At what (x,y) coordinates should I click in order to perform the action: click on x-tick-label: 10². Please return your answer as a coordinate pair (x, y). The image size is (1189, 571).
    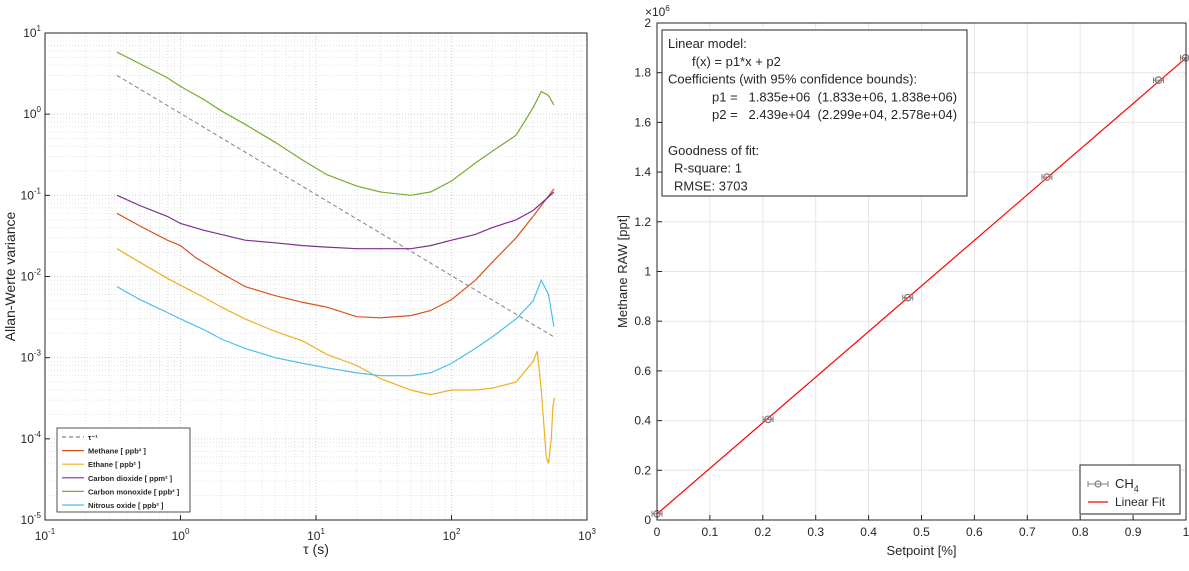
    Looking at the image, I should click on (452, 535).